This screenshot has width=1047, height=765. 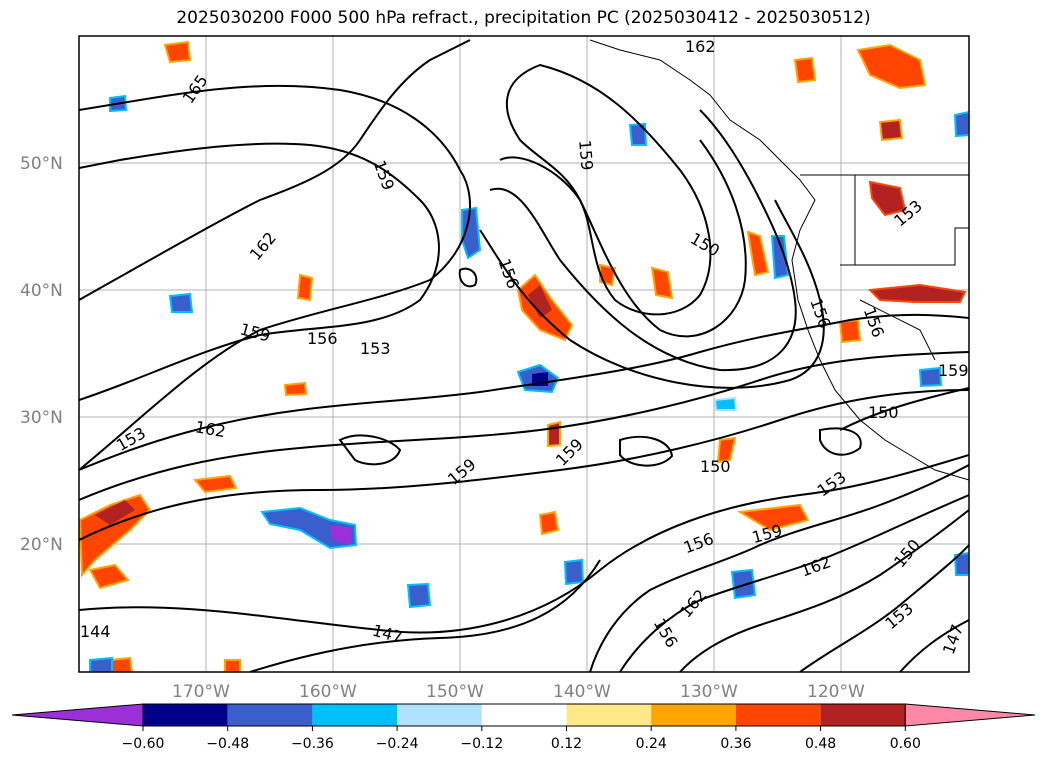 I want to click on lon-label: 150°W, so click(x=455, y=692).